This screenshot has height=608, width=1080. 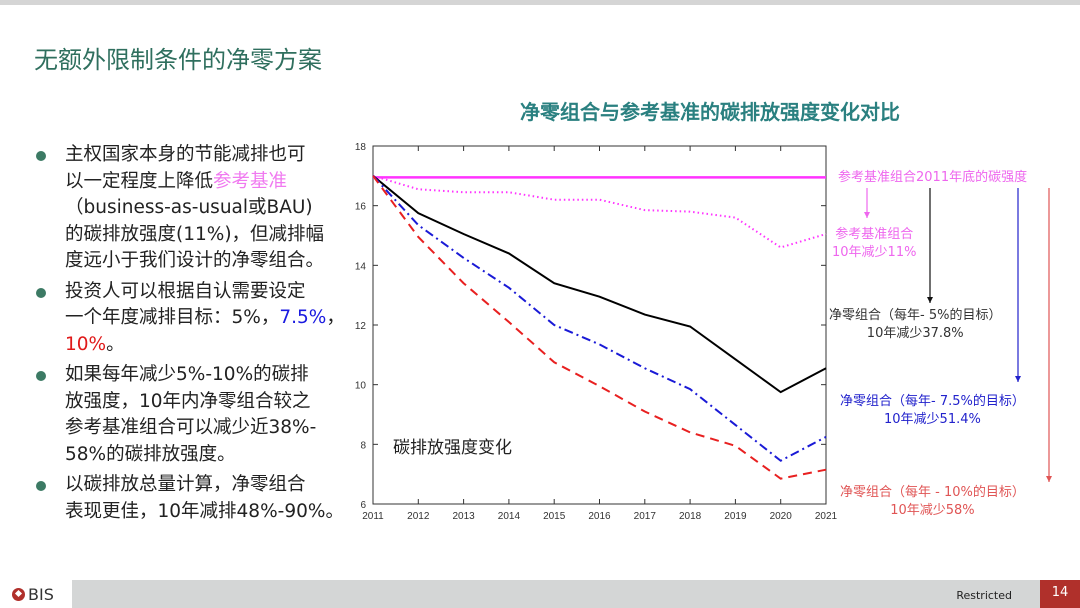 I want to click on x-tick-label: 2014, so click(x=509, y=516).